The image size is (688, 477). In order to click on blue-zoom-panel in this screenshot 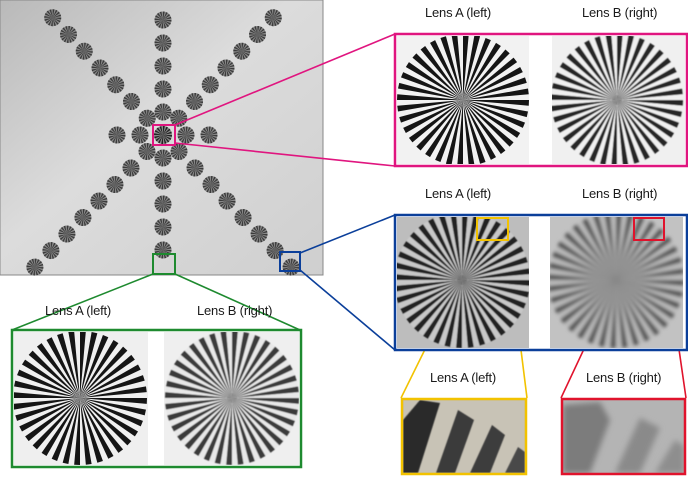, I will do `click(540, 282)`.